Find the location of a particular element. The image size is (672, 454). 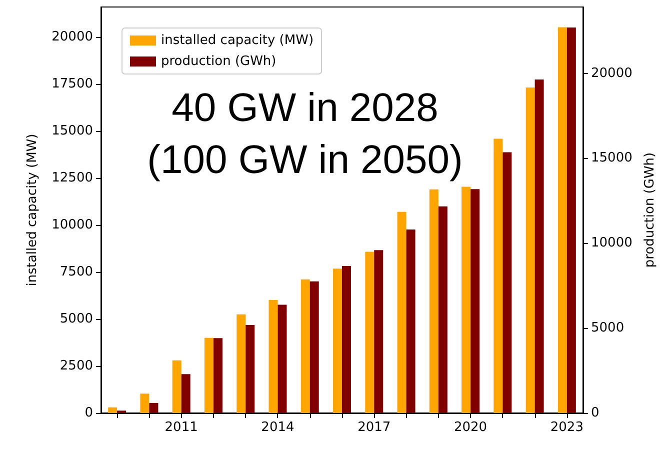

x-tick-label: 2020 is located at coordinates (471, 427).